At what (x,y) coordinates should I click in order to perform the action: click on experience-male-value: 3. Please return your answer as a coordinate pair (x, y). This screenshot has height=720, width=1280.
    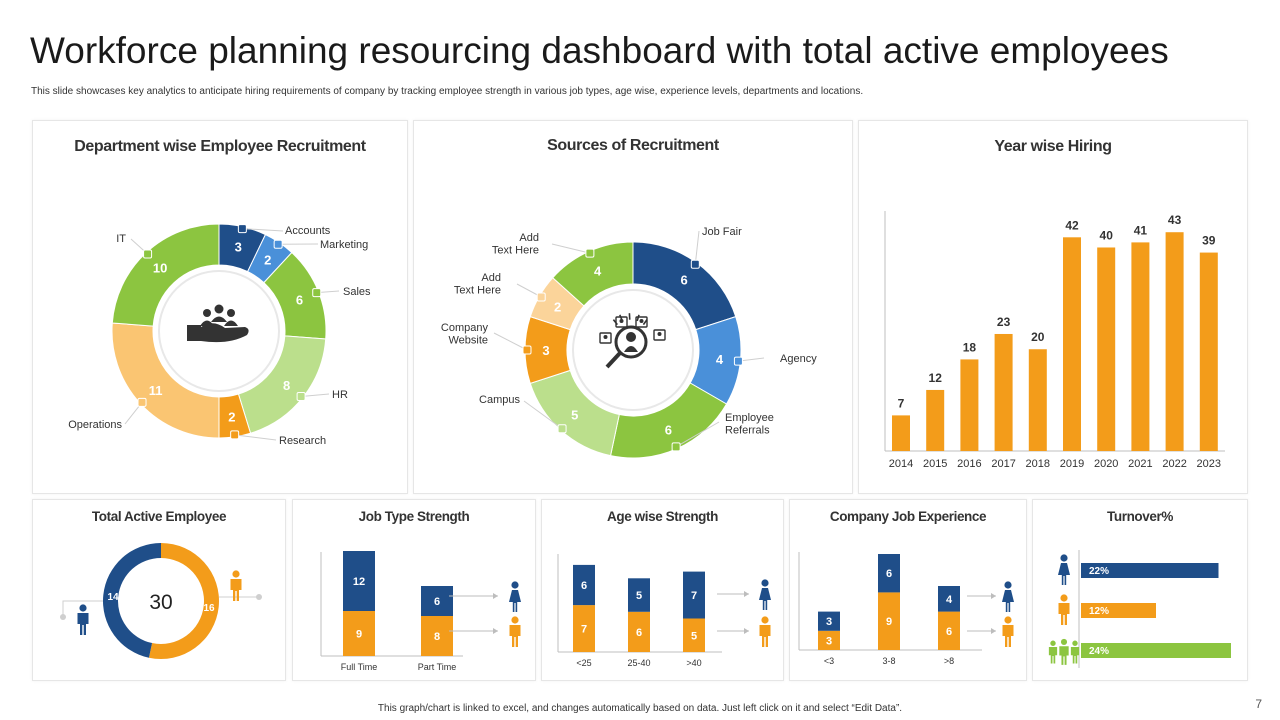
    Looking at the image, I should click on (829, 622).